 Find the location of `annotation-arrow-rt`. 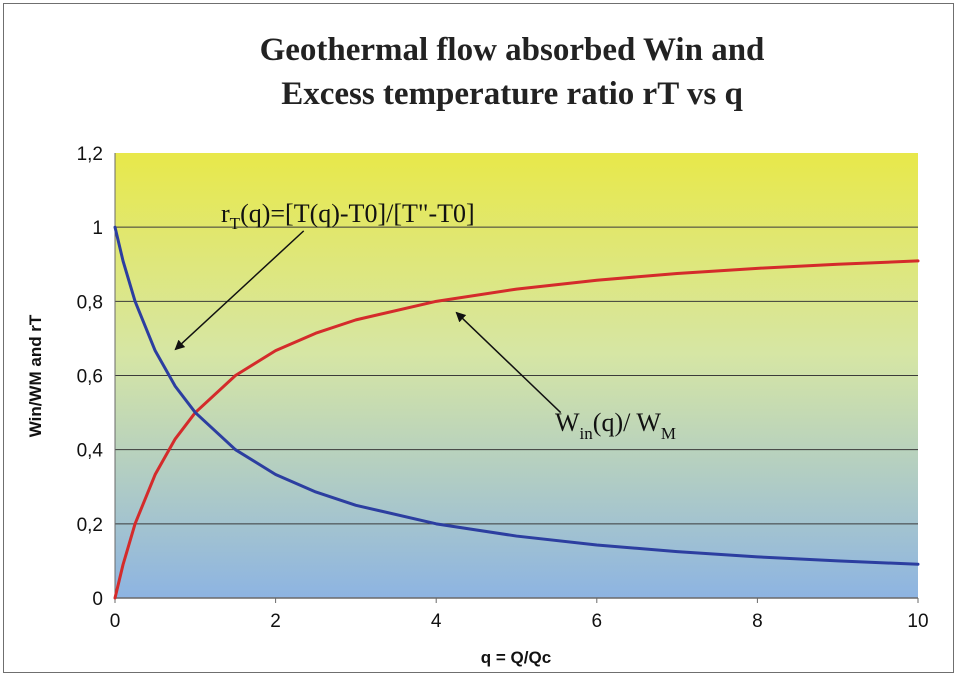

annotation-arrow-rt is located at coordinates (239, 290).